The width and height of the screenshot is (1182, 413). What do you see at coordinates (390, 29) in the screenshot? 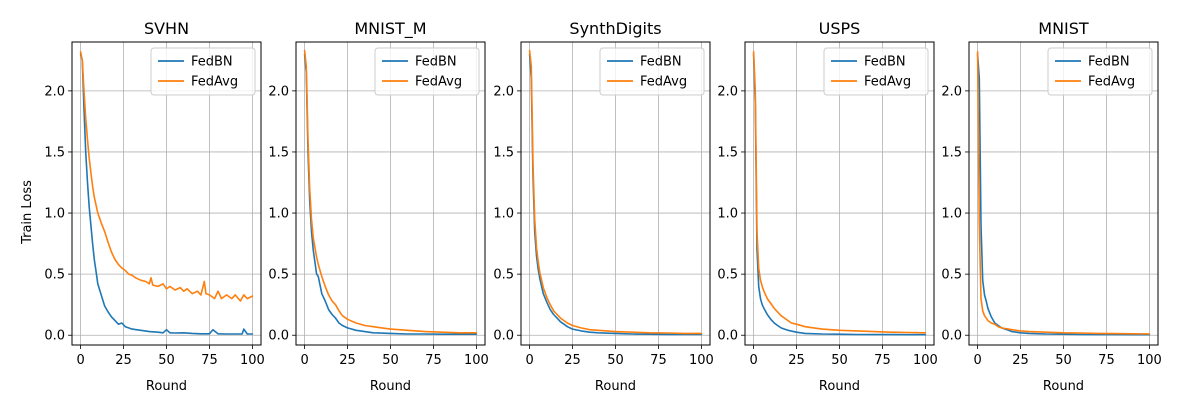
I see `panel-title: MNIST_M` at bounding box center [390, 29].